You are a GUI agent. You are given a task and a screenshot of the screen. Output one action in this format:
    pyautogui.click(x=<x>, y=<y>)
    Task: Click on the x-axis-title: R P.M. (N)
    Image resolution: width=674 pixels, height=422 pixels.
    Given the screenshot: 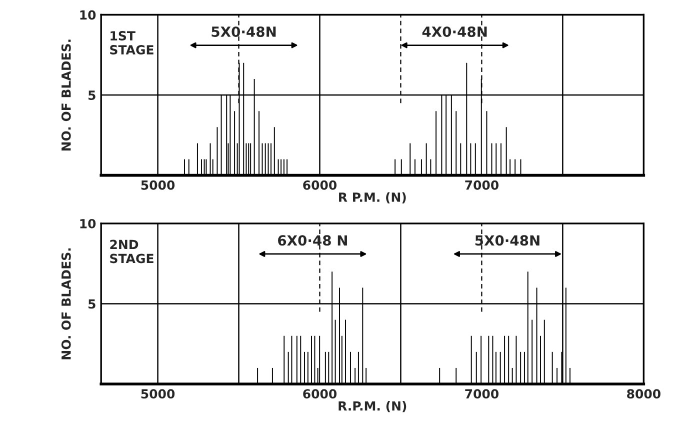 What is the action you would take?
    pyautogui.click(x=372, y=198)
    